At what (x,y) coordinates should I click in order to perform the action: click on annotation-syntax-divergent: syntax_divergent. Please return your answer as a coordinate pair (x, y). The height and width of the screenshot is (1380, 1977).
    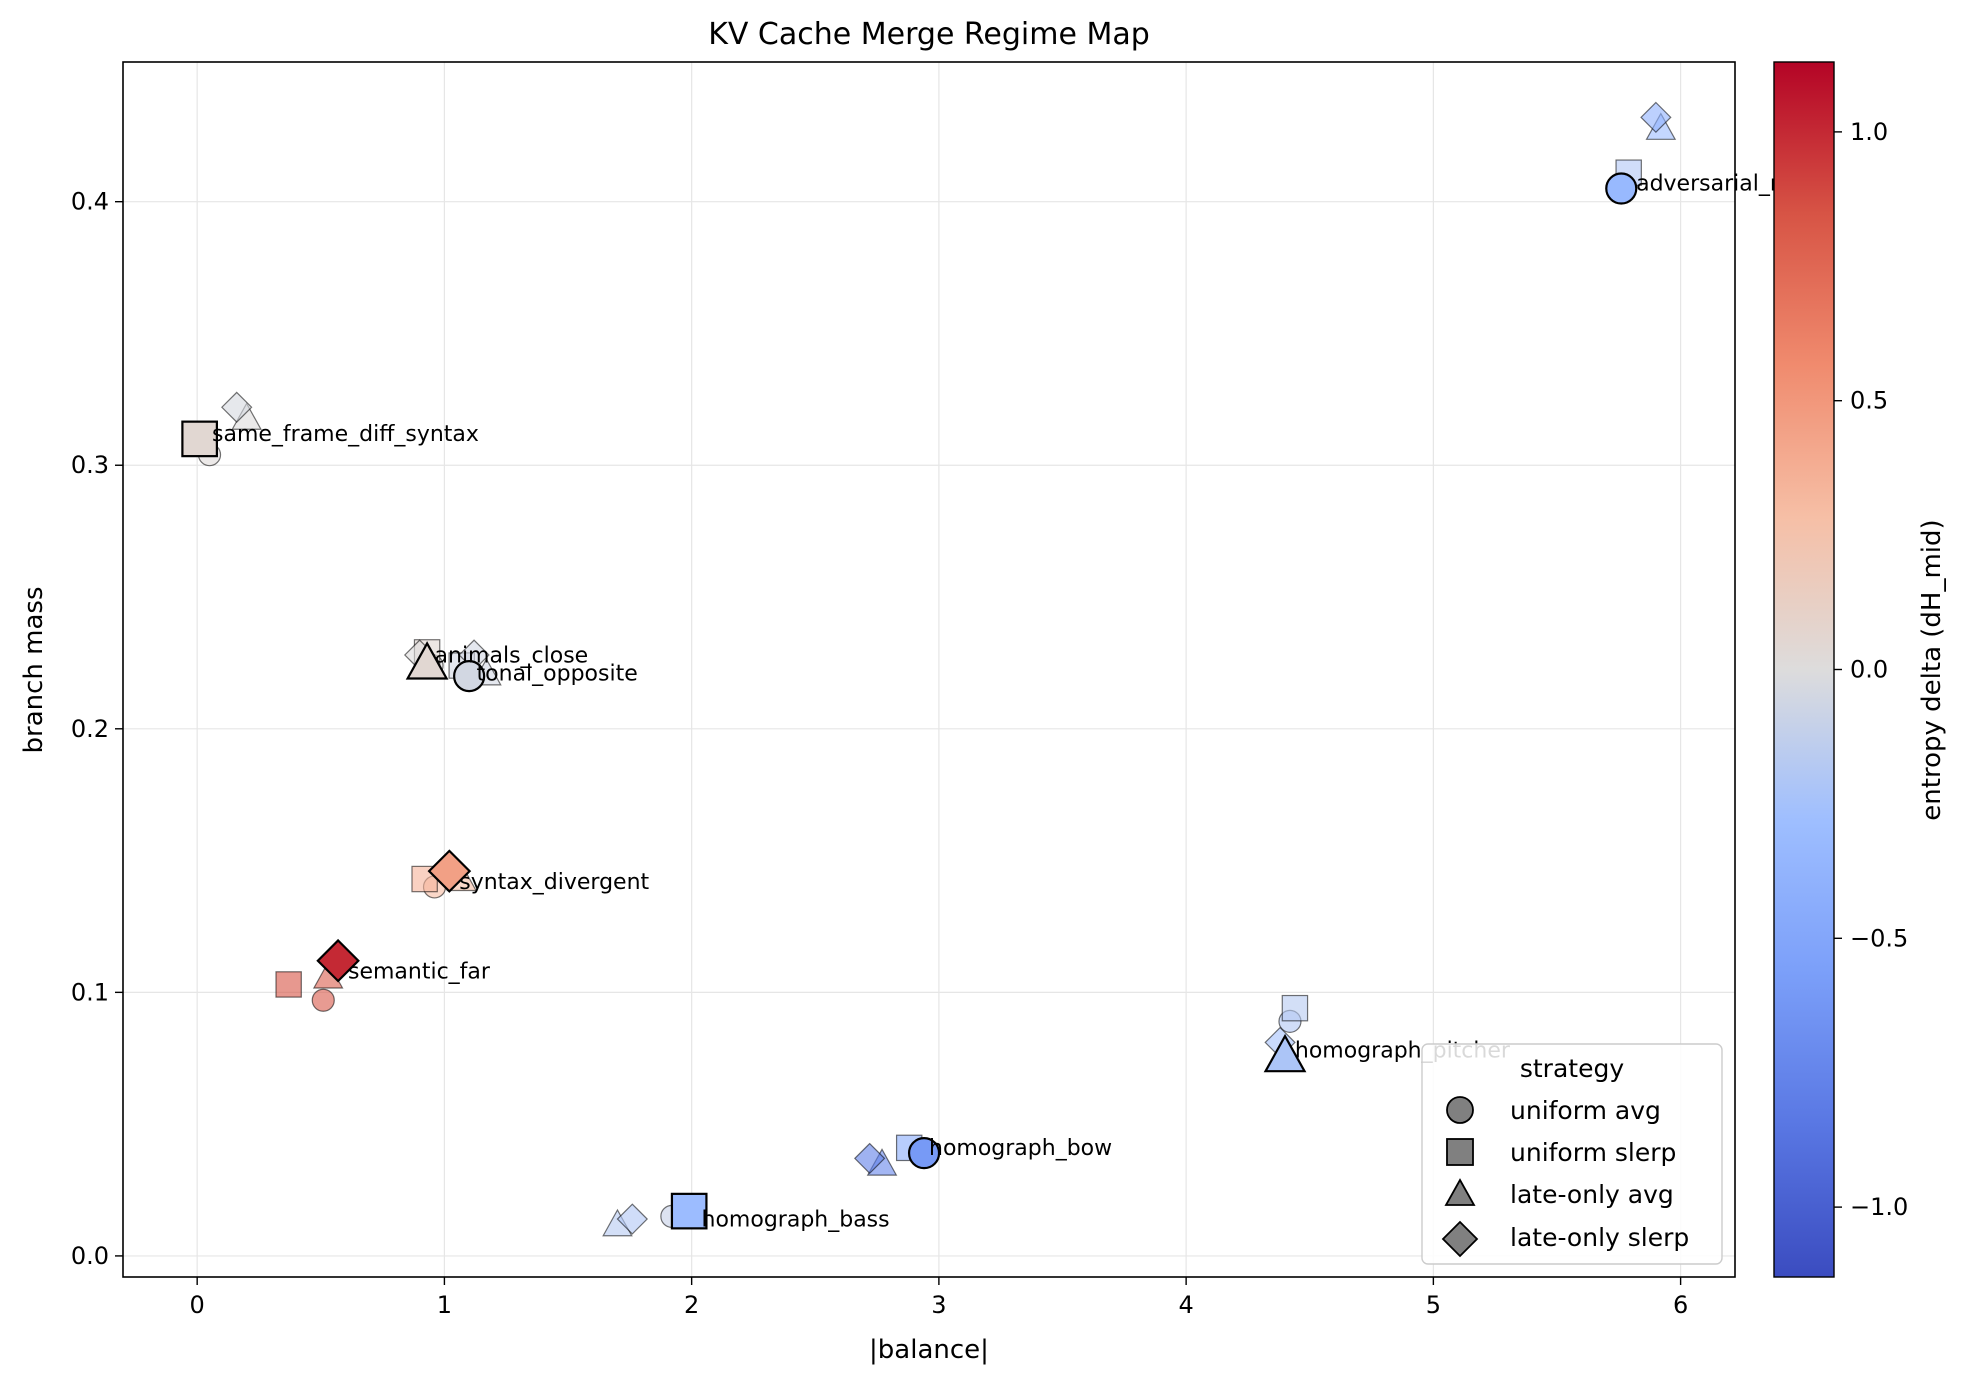
    Looking at the image, I should click on (554, 882).